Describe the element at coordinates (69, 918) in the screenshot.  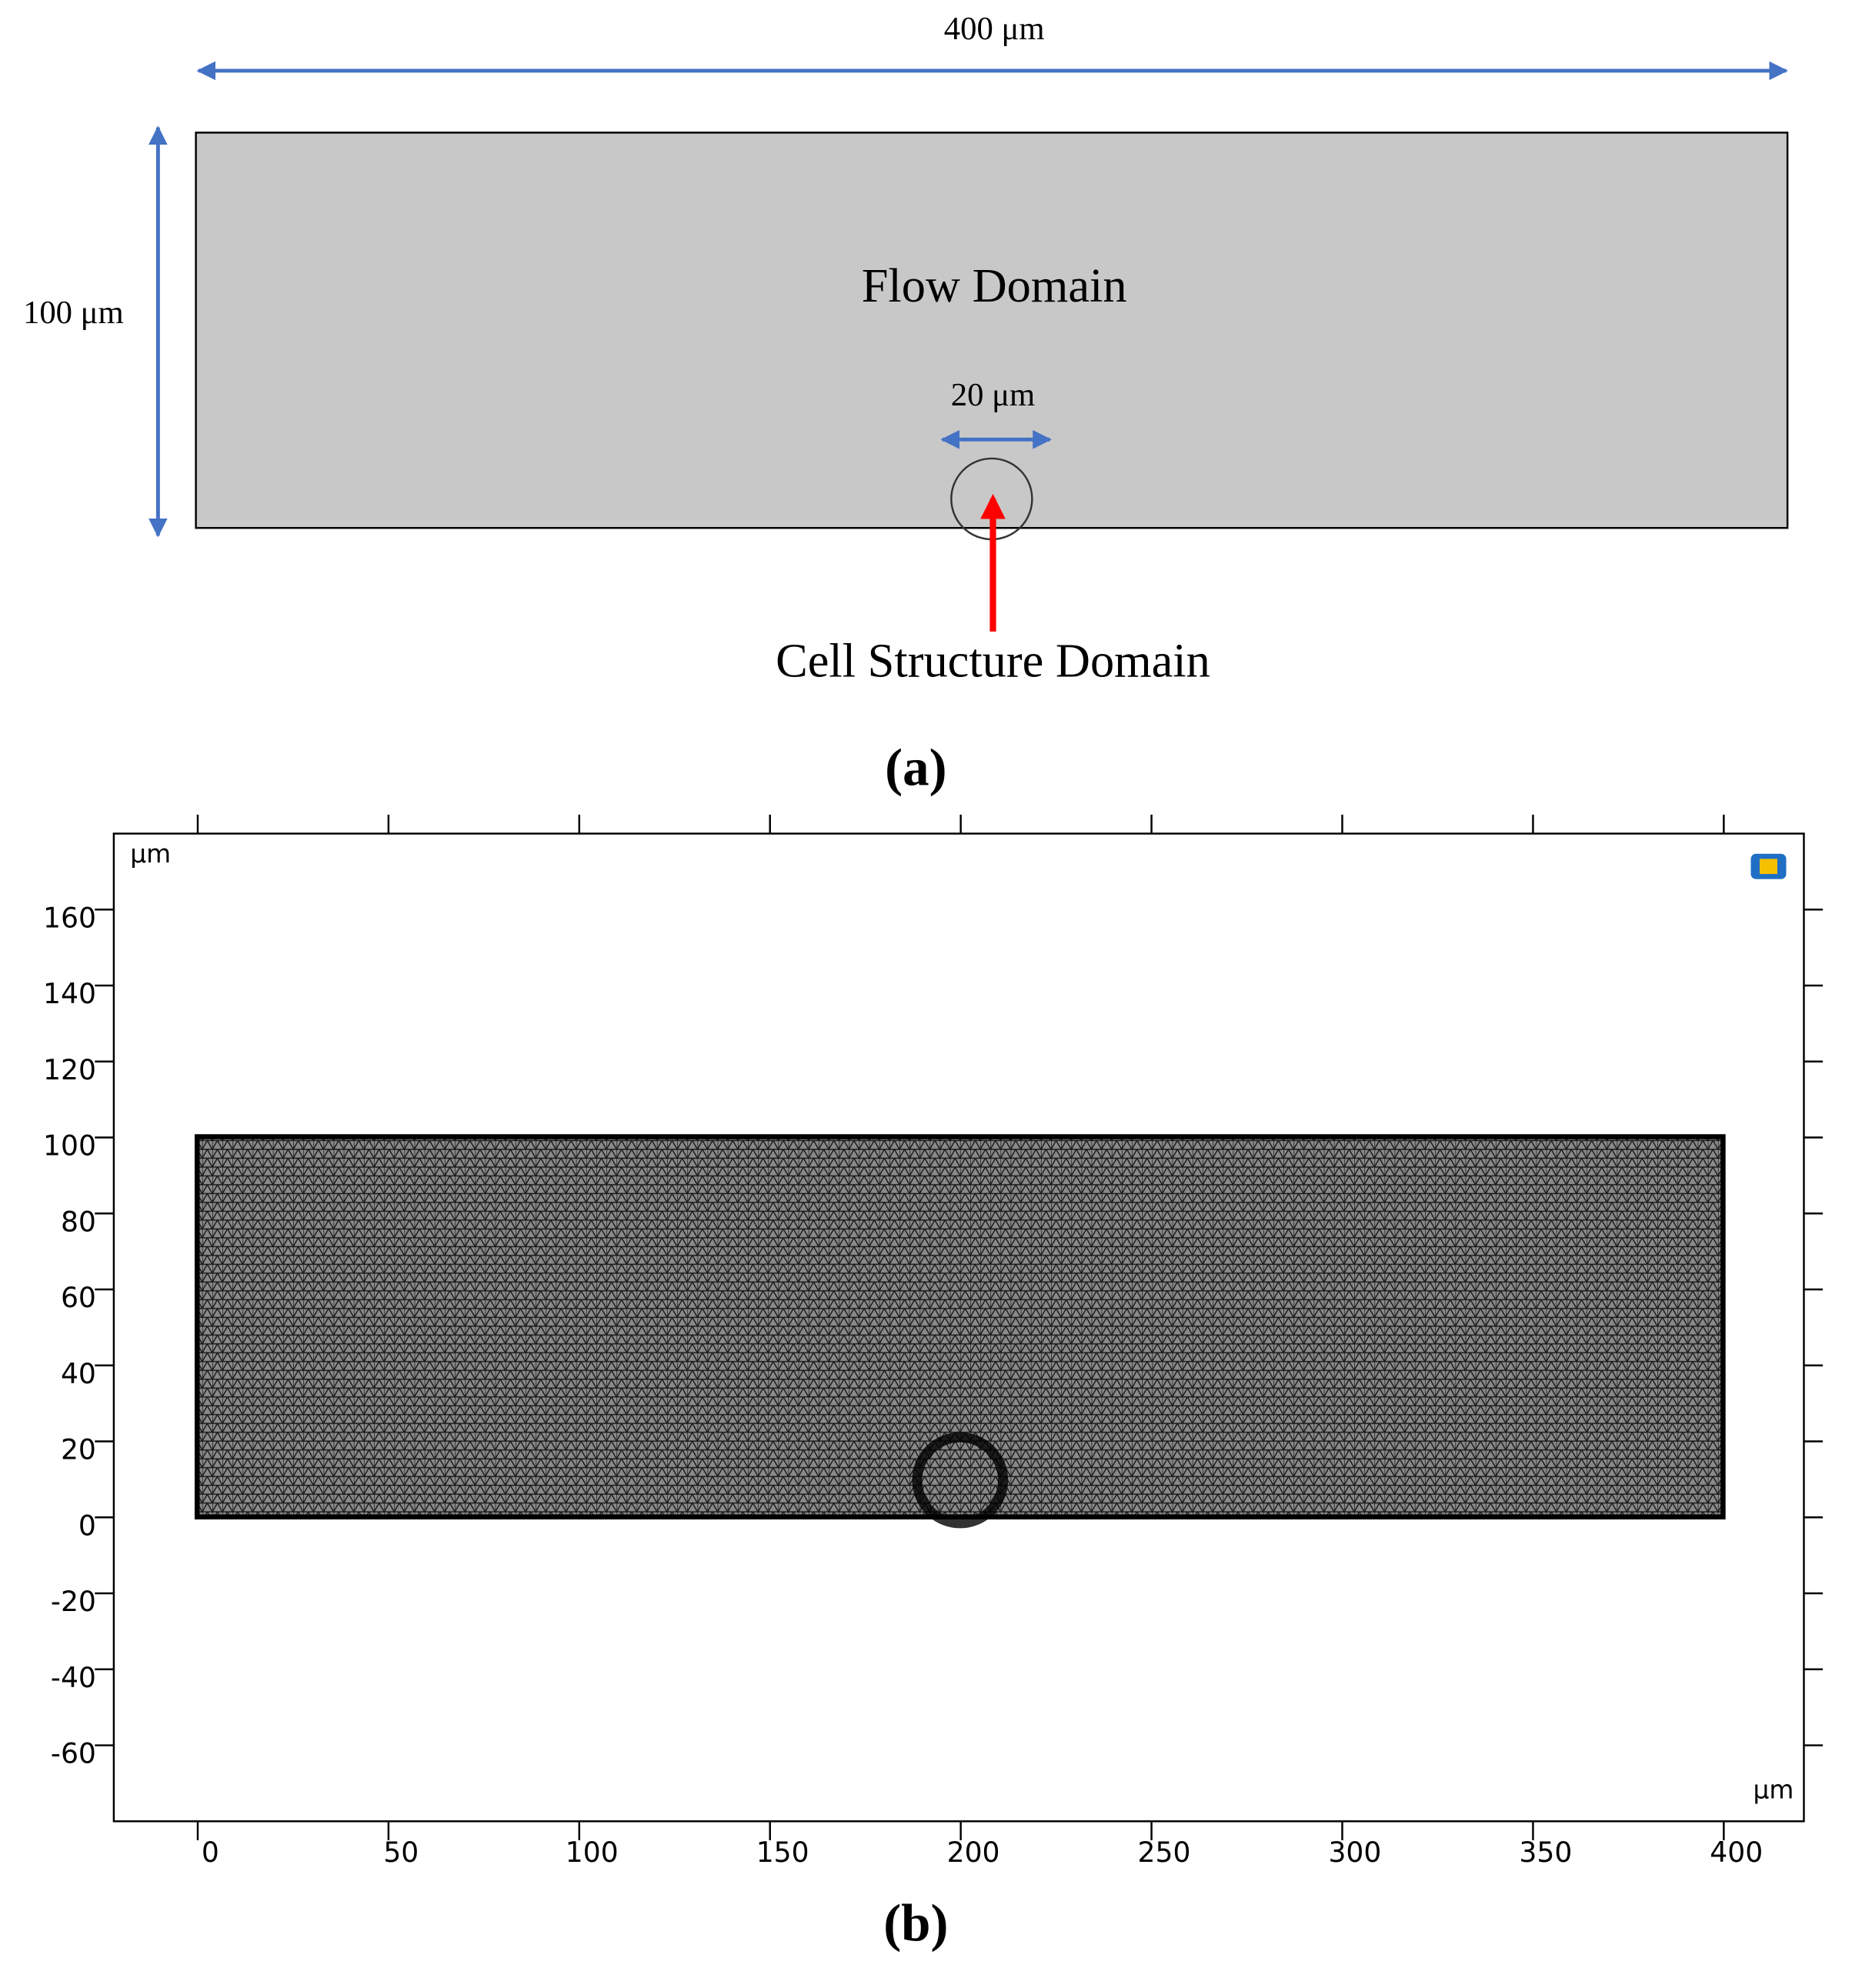
I see `y-tick-label: 160` at that location.